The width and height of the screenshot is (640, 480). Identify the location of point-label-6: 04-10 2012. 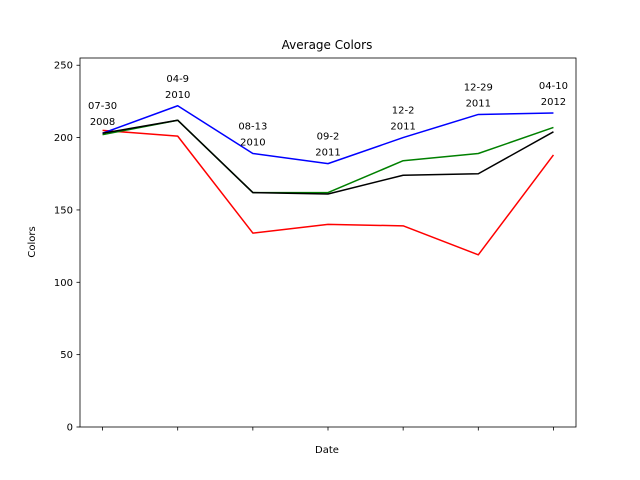
(553, 94).